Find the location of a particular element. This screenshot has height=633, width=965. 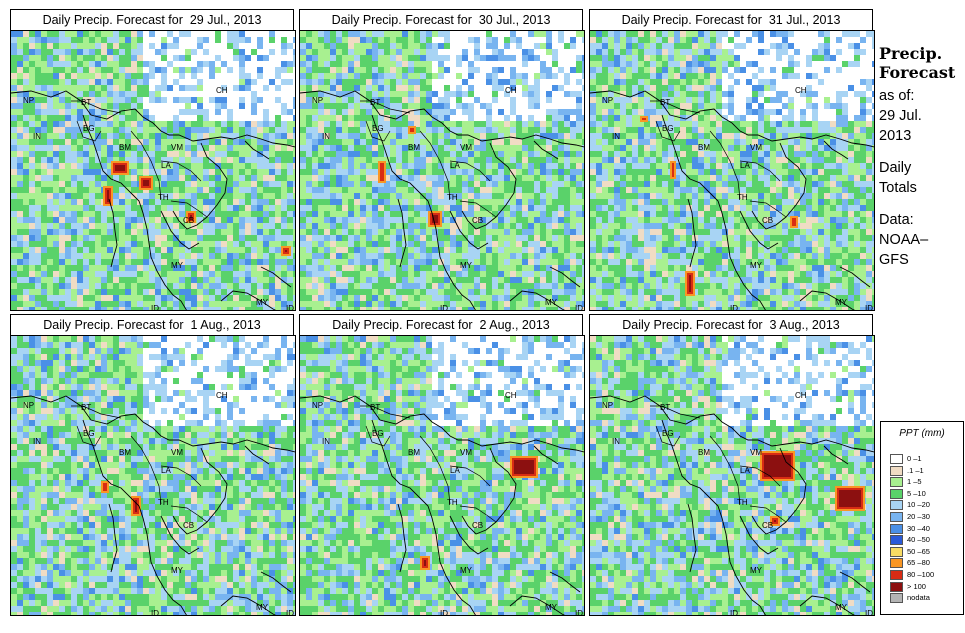

legend-label: 40 –50 is located at coordinates (918, 540).